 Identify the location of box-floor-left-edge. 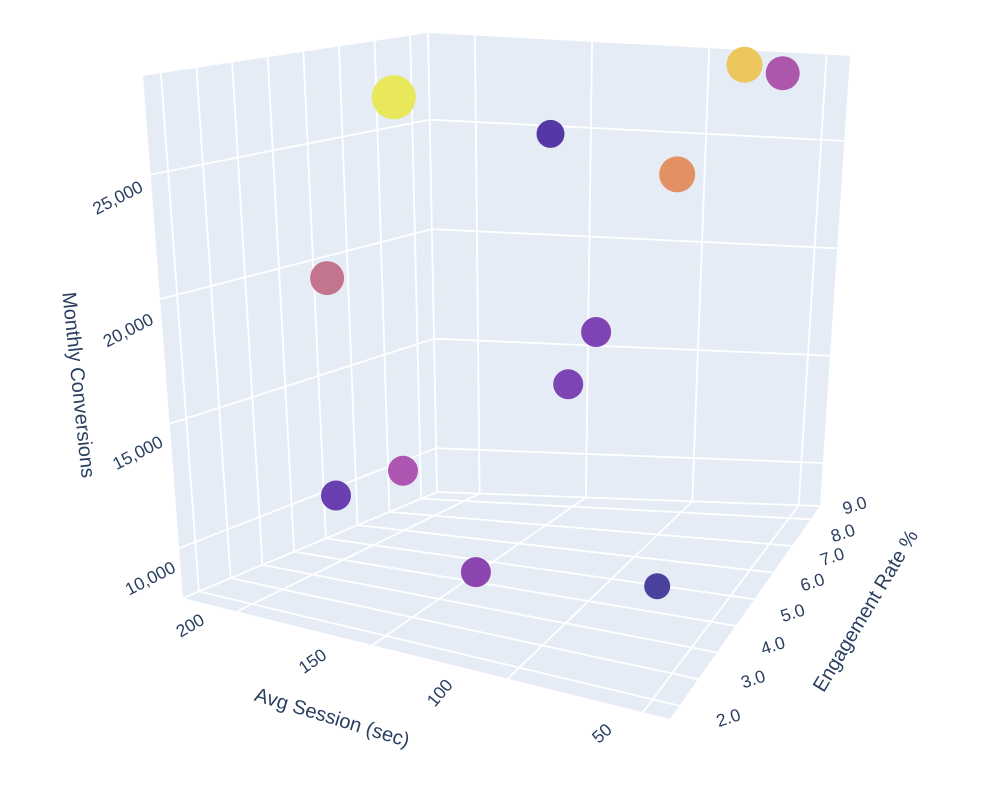
(310, 545).